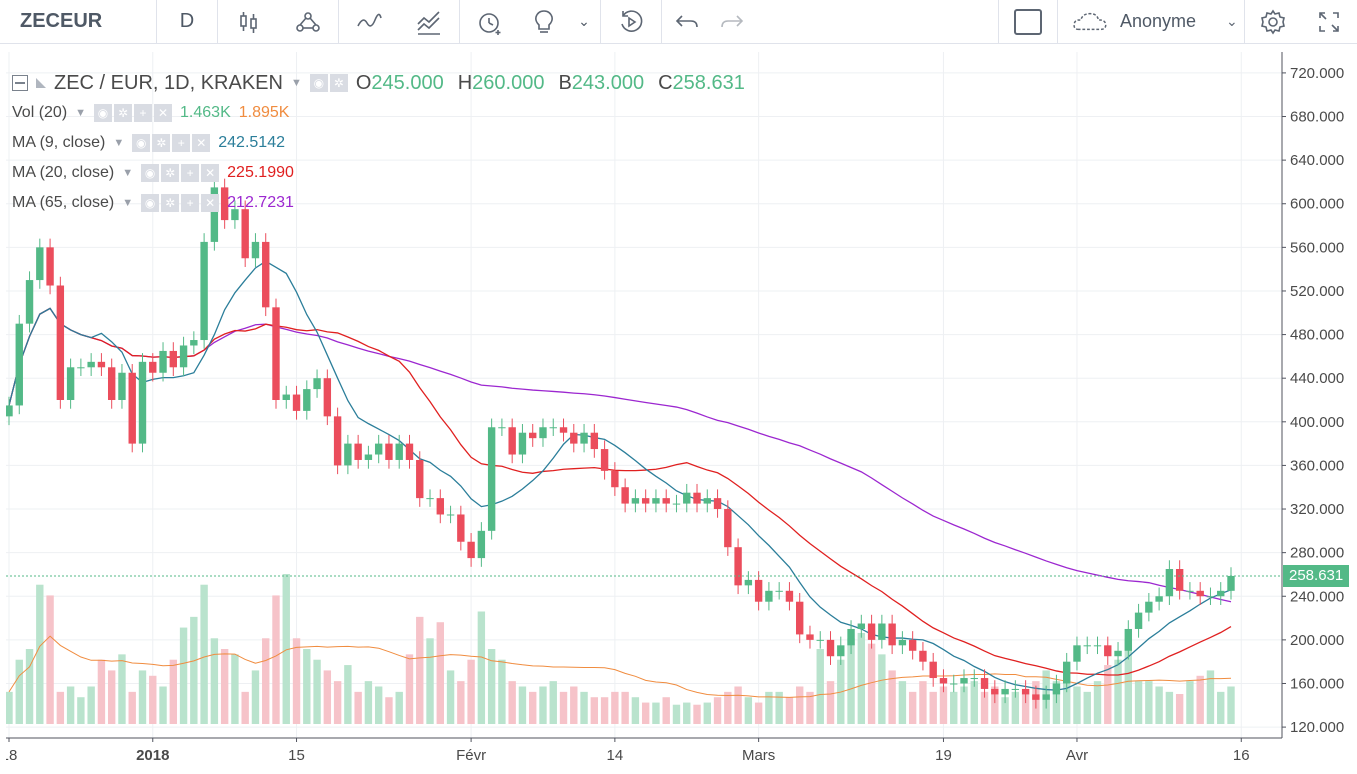  What do you see at coordinates (1028, 22) in the screenshot?
I see `layout-button` at bounding box center [1028, 22].